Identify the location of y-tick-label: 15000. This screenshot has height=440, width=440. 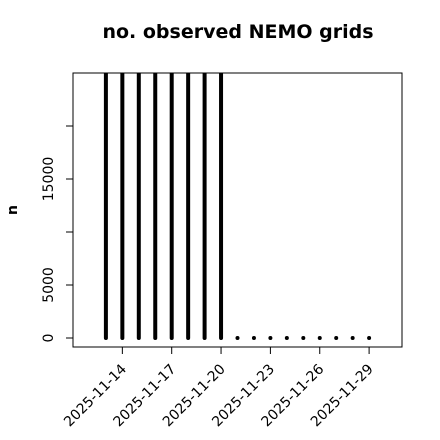
(49, 179).